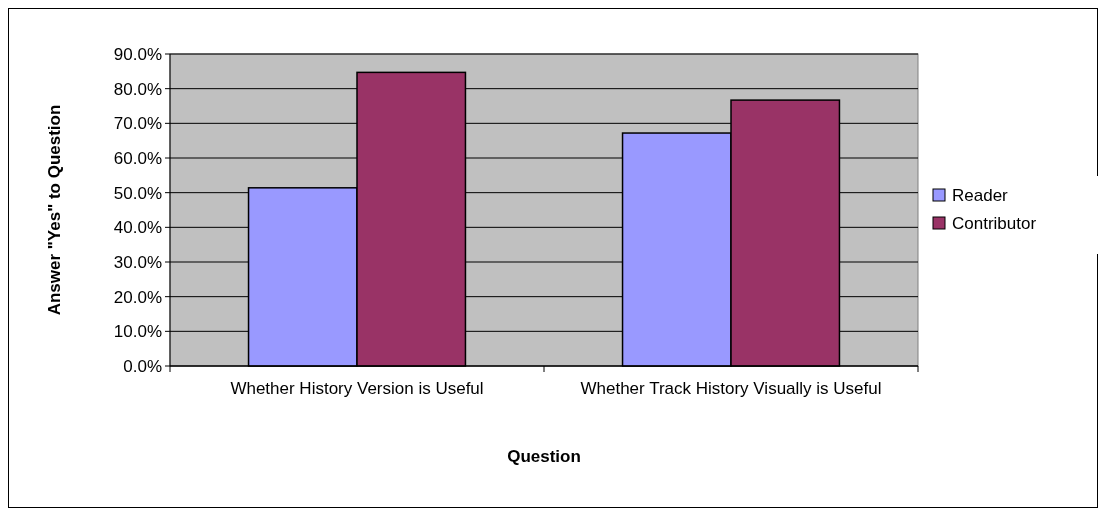 Image resolution: width=1098 pixels, height=510 pixels. What do you see at coordinates (137, 297) in the screenshot?
I see `y-tick-label: 20.0%` at bounding box center [137, 297].